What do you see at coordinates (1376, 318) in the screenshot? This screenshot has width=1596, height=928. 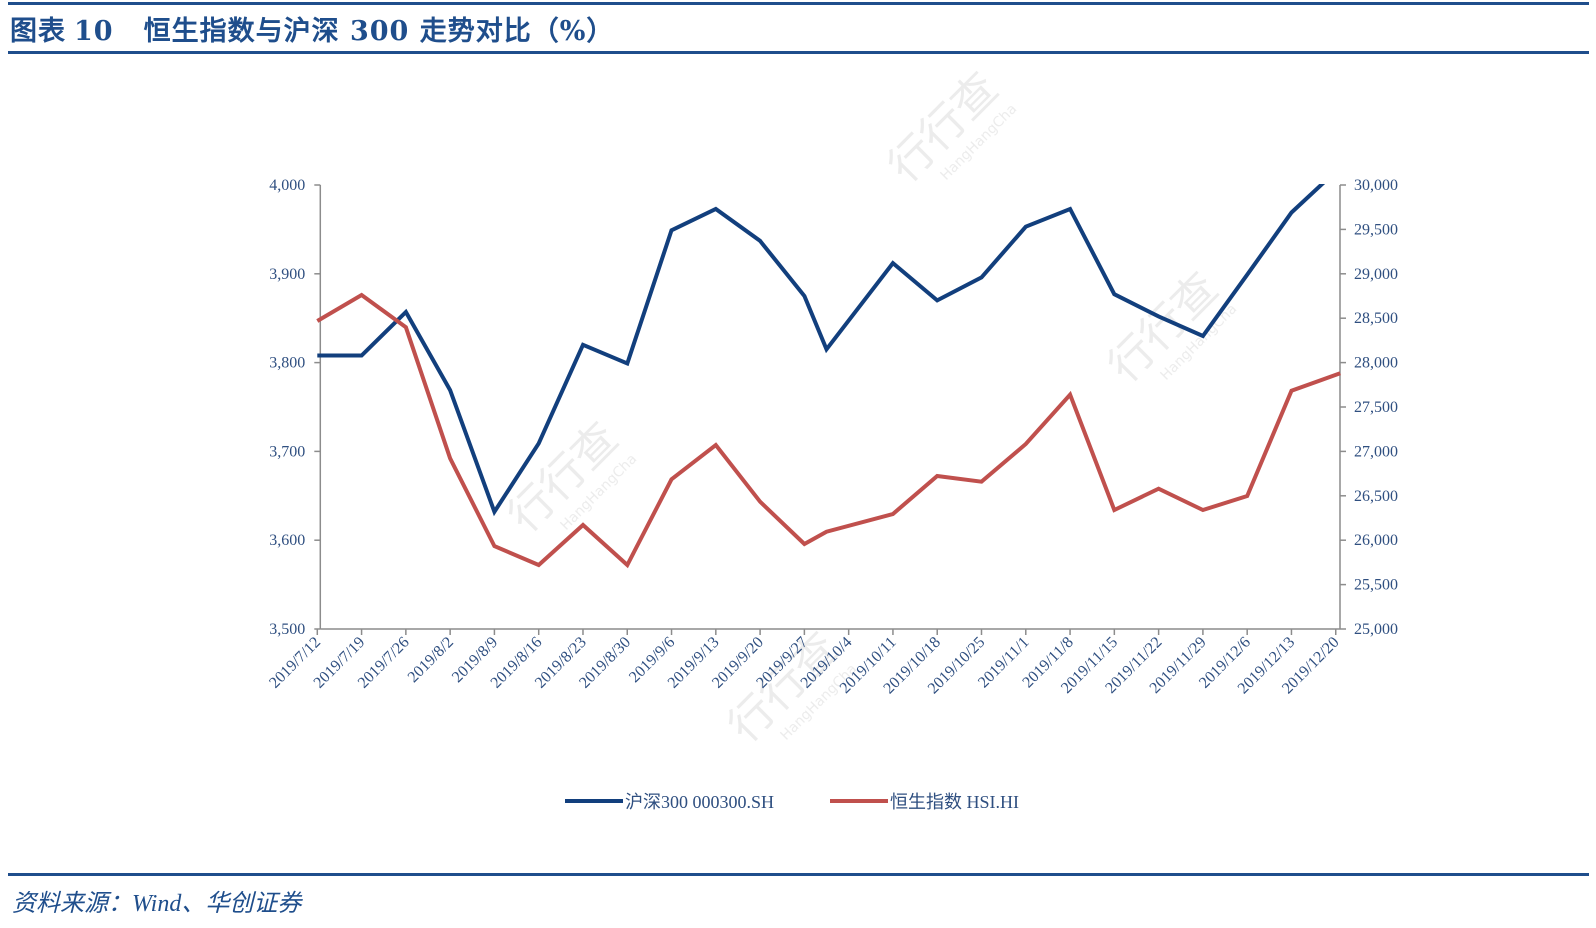 I see `right-tick-label: 28,500` at bounding box center [1376, 318].